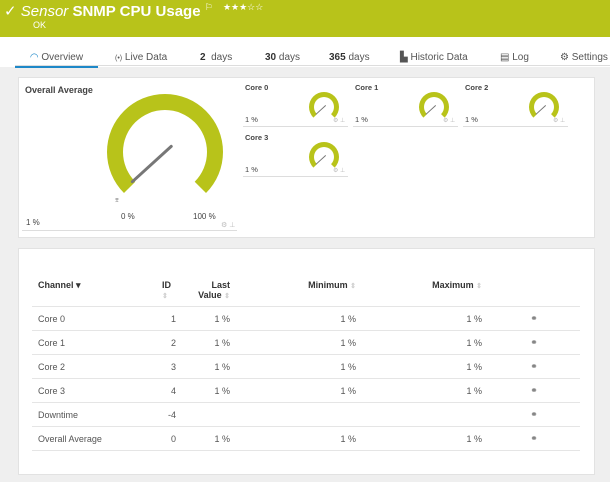  Describe the element at coordinates (128, 216) in the screenshot. I see `gauge-min-label: 0 %` at that location.